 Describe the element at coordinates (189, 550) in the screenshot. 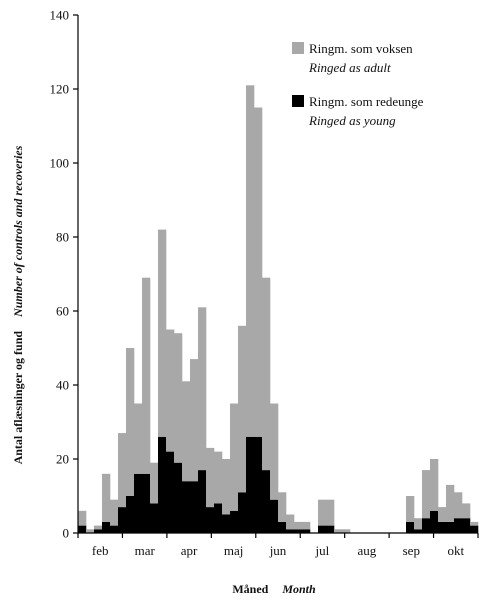

I see `x-tick-label-apr: apr` at that location.